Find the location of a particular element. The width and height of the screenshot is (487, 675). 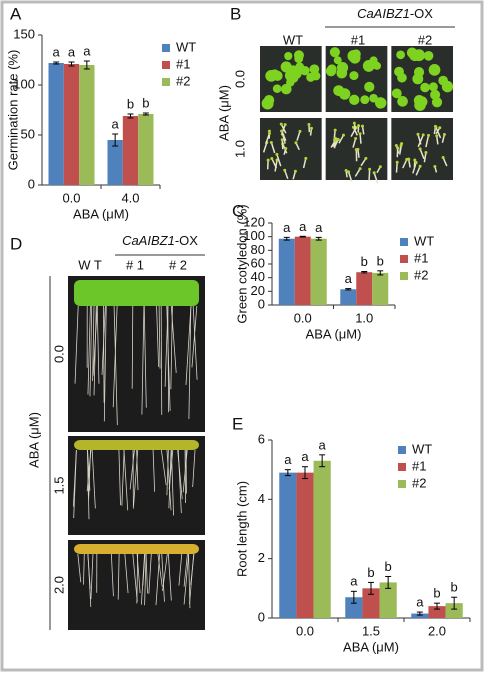

y-tick-label: 2 is located at coordinates (261, 557).